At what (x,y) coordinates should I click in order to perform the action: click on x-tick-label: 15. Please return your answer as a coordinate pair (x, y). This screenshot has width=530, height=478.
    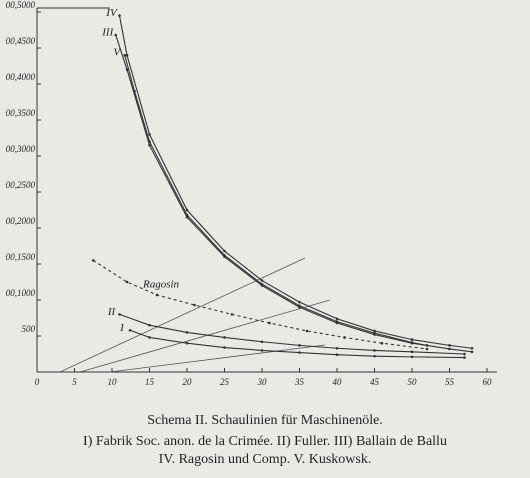
    Looking at the image, I should click on (150, 382).